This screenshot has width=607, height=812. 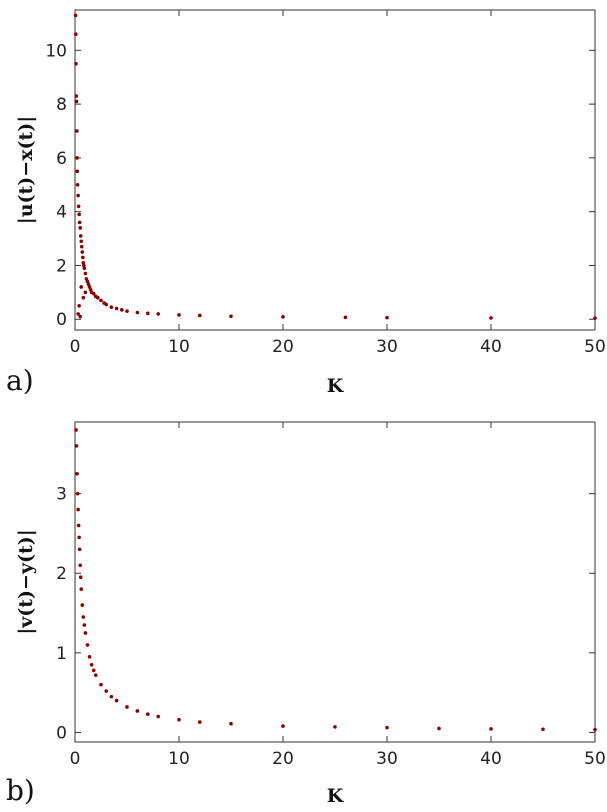 What do you see at coordinates (20, 380) in the screenshot?
I see `panel-label-a: a)` at bounding box center [20, 380].